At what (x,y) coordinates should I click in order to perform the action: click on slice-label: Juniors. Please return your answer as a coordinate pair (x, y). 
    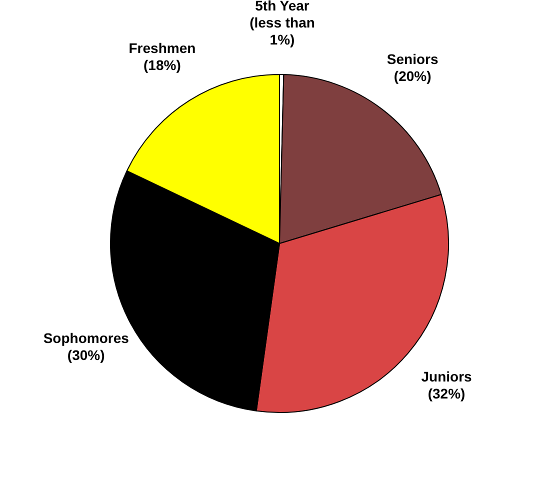
    Looking at the image, I should click on (446, 376).